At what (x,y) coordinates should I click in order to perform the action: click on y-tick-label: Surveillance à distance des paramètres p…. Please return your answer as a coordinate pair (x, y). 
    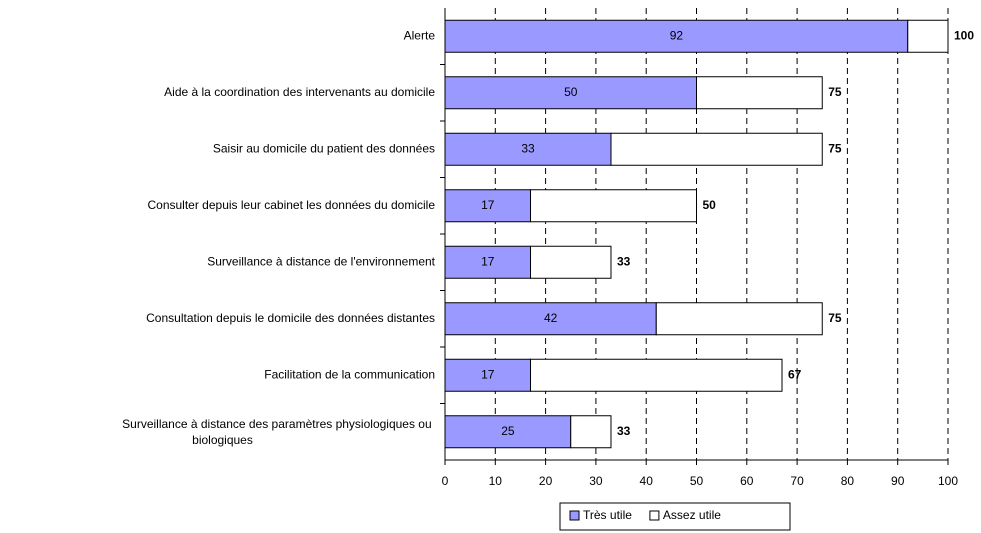
    Looking at the image, I should click on (278, 432).